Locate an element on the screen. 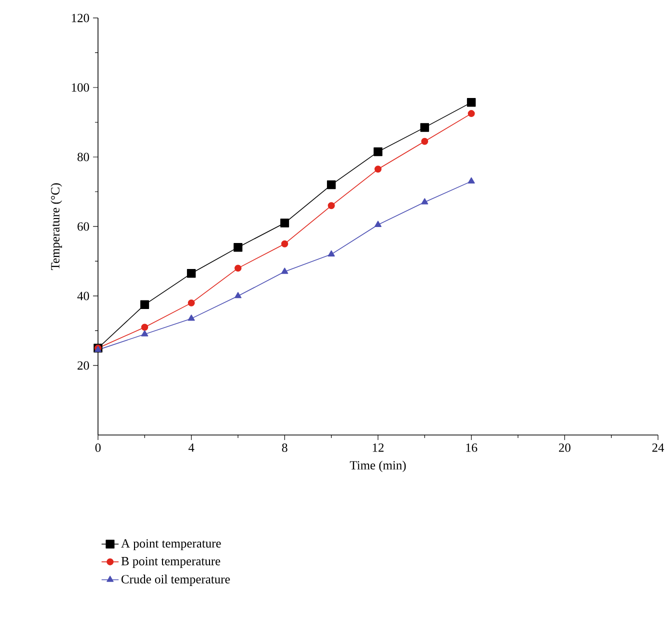 This screenshot has height=618, width=669. legend-label: B point temperature is located at coordinates (170, 562).